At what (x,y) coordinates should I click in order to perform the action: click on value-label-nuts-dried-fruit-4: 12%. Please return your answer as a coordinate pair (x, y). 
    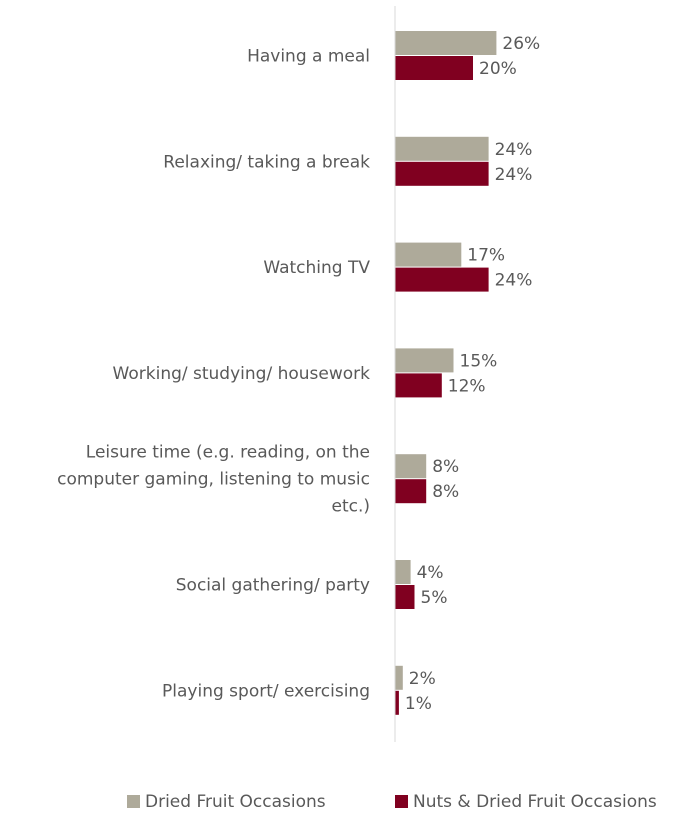
    Looking at the image, I should click on (467, 386).